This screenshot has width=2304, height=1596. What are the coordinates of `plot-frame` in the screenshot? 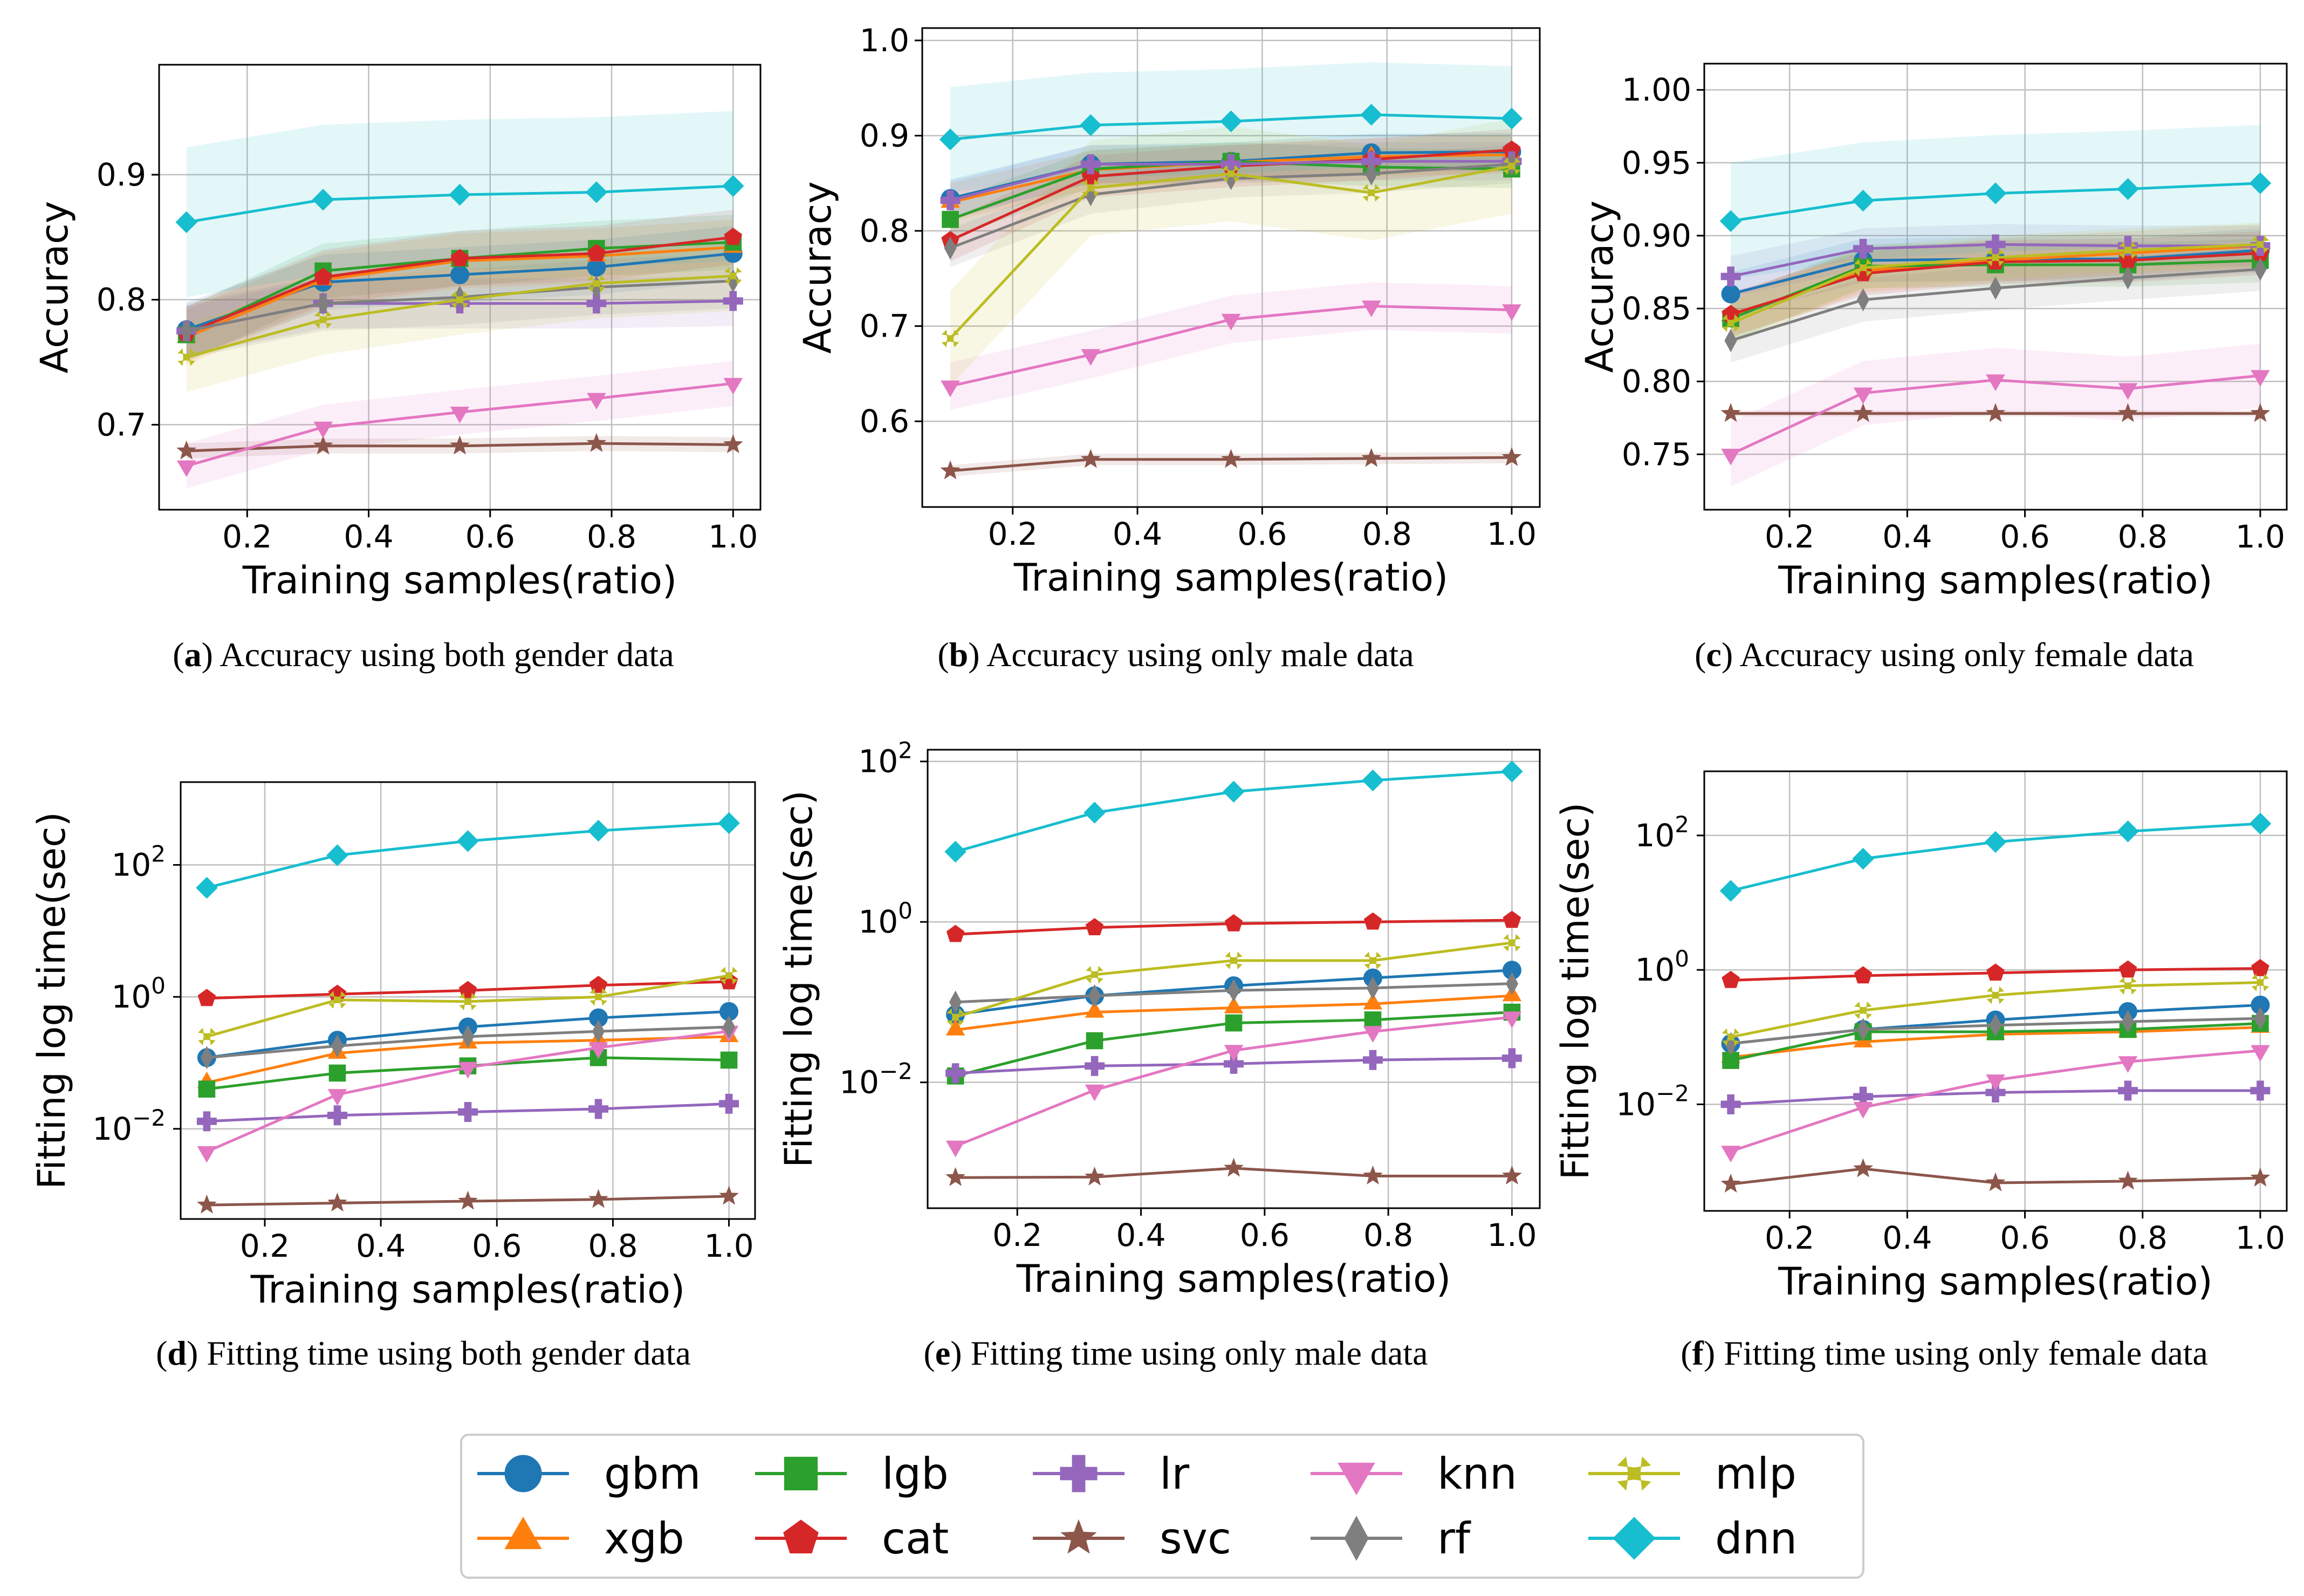 It's located at (460, 287).